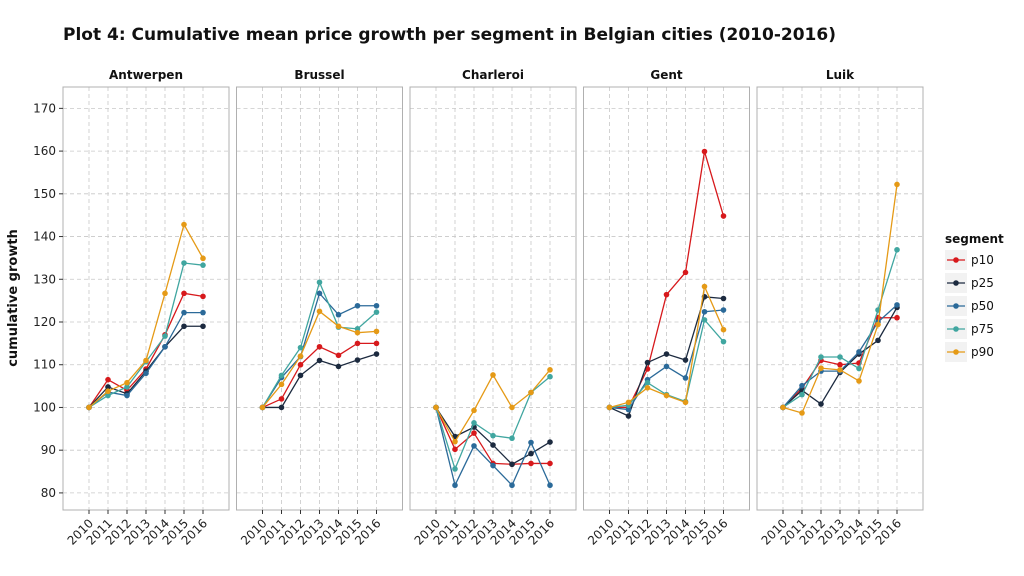  Describe the element at coordinates (146, 75) in the screenshot. I see `facet-label: Antwerpen` at that location.